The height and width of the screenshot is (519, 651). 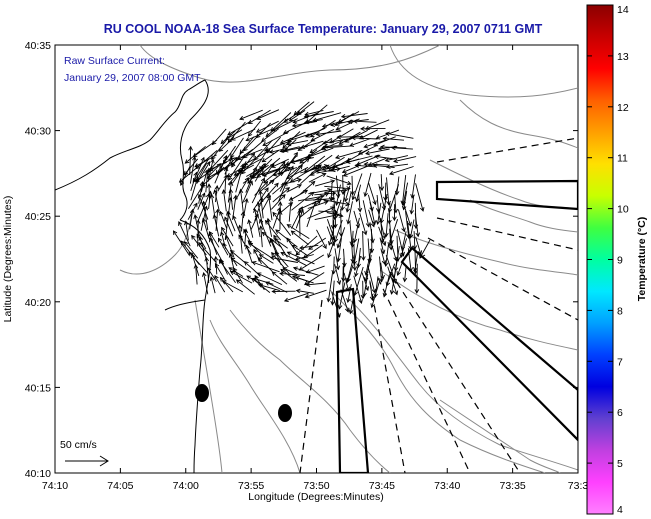 What do you see at coordinates (202, 393) in the screenshot?
I see `ship-marker` at bounding box center [202, 393].